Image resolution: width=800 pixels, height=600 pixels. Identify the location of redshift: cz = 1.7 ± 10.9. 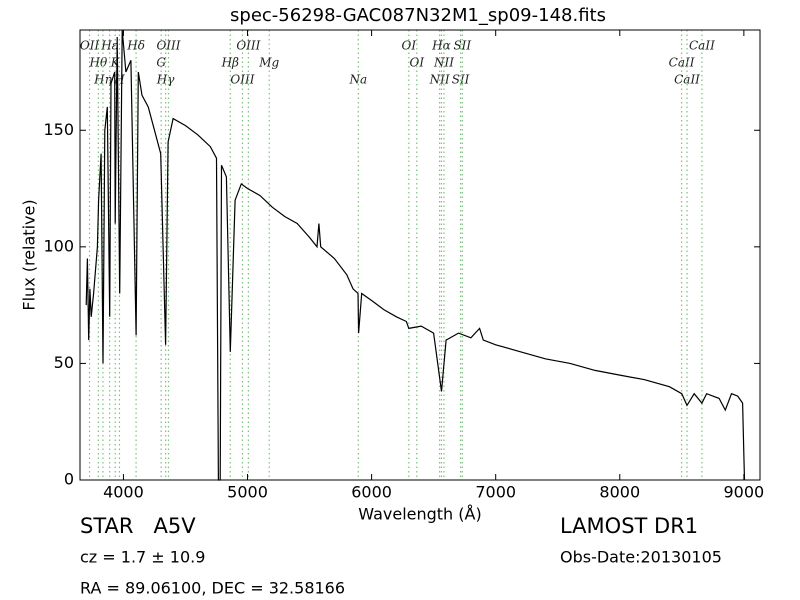
(142, 557).